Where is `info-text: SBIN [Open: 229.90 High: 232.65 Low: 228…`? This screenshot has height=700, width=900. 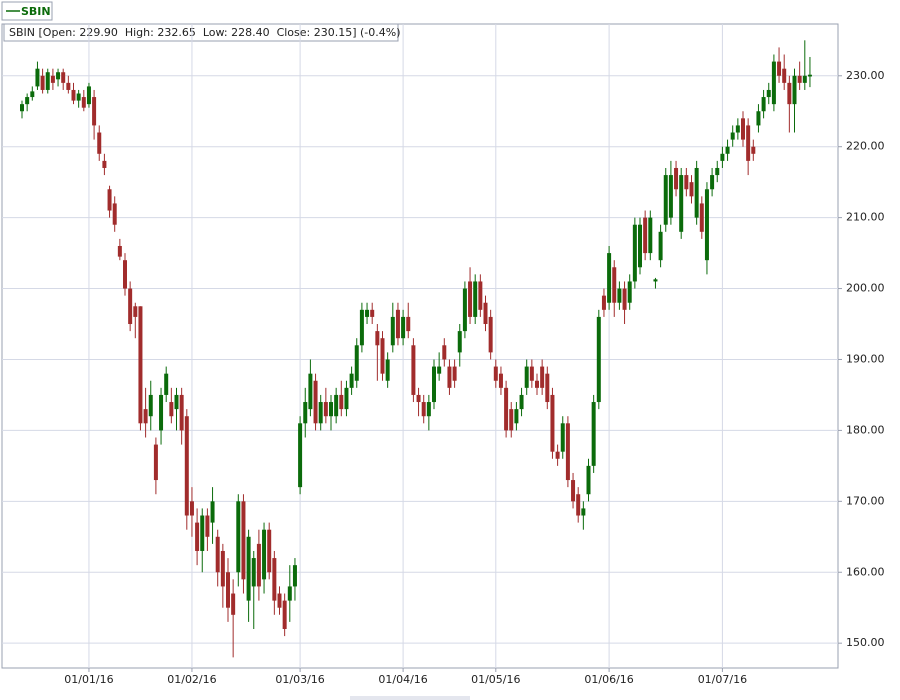 info-text: SBIN [Open: 229.90 High: 232.65 Low: 228… is located at coordinates (205, 32).